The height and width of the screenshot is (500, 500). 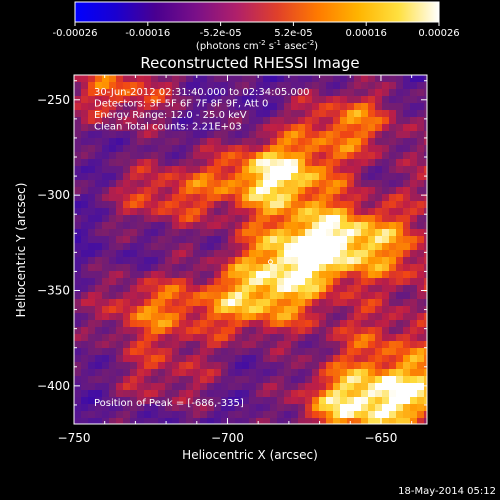 I want to click on colorbar-tick-label: -0.00026, so click(x=75, y=33).